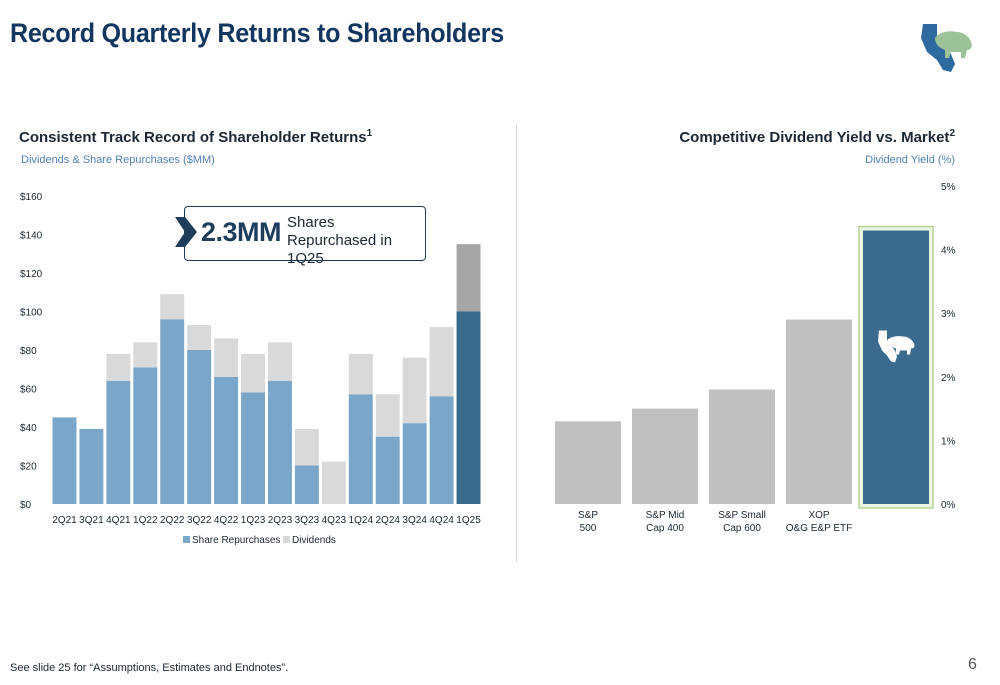  Describe the element at coordinates (414, 520) in the screenshot. I see `x-tick-label: 3Q24` at that location.